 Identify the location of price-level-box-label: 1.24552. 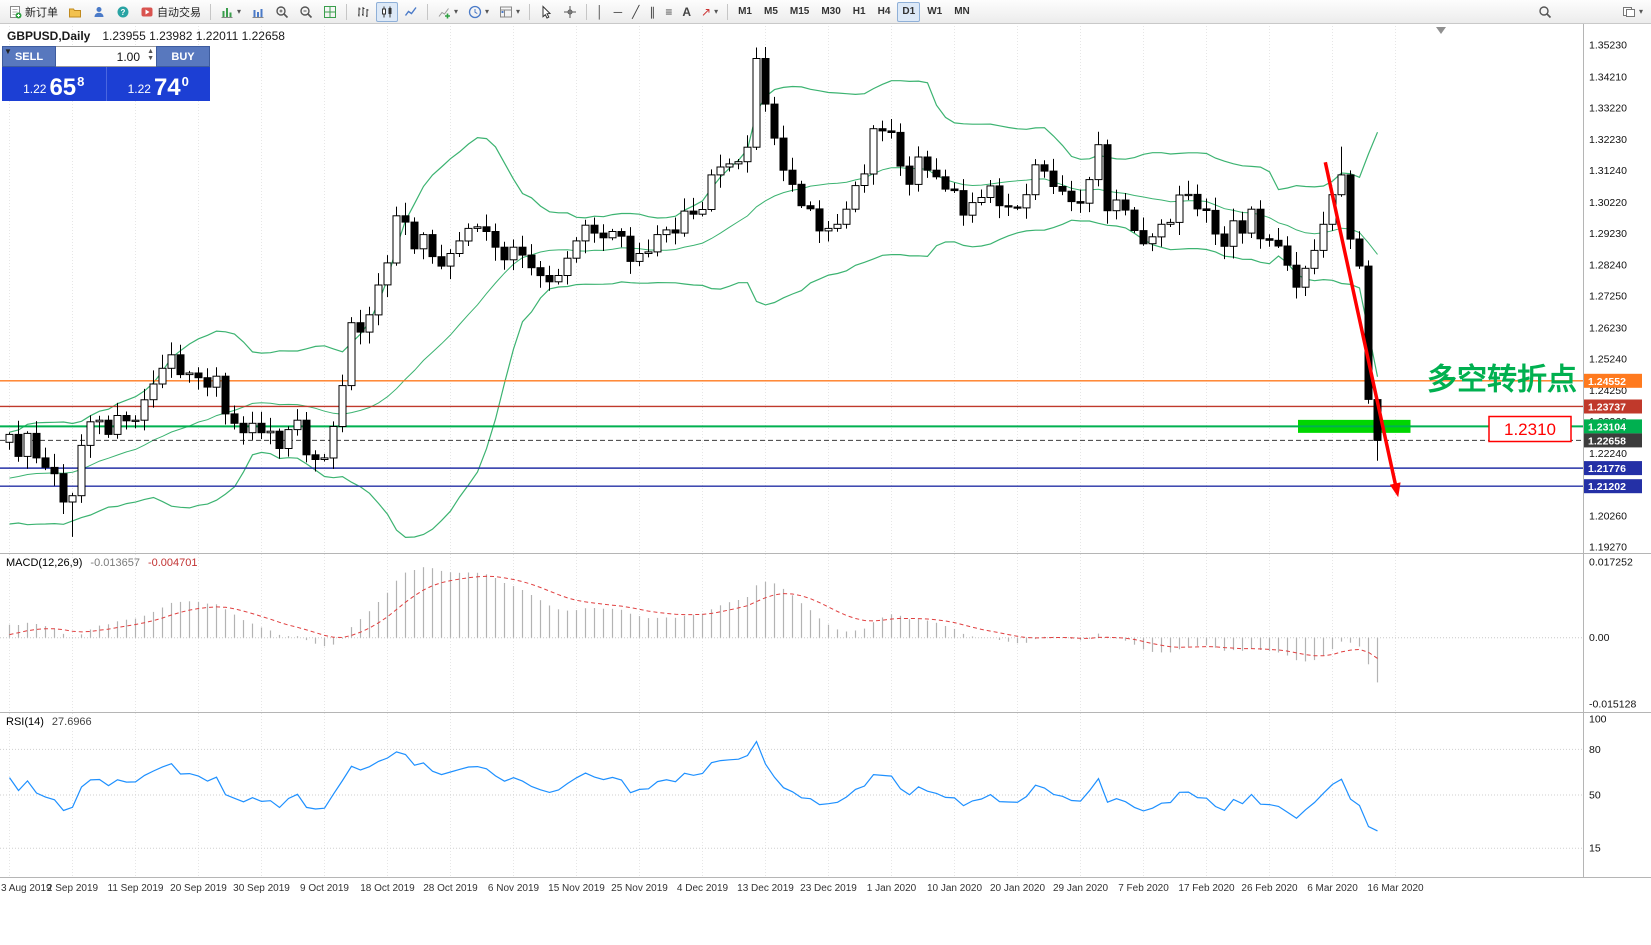
(1607, 382).